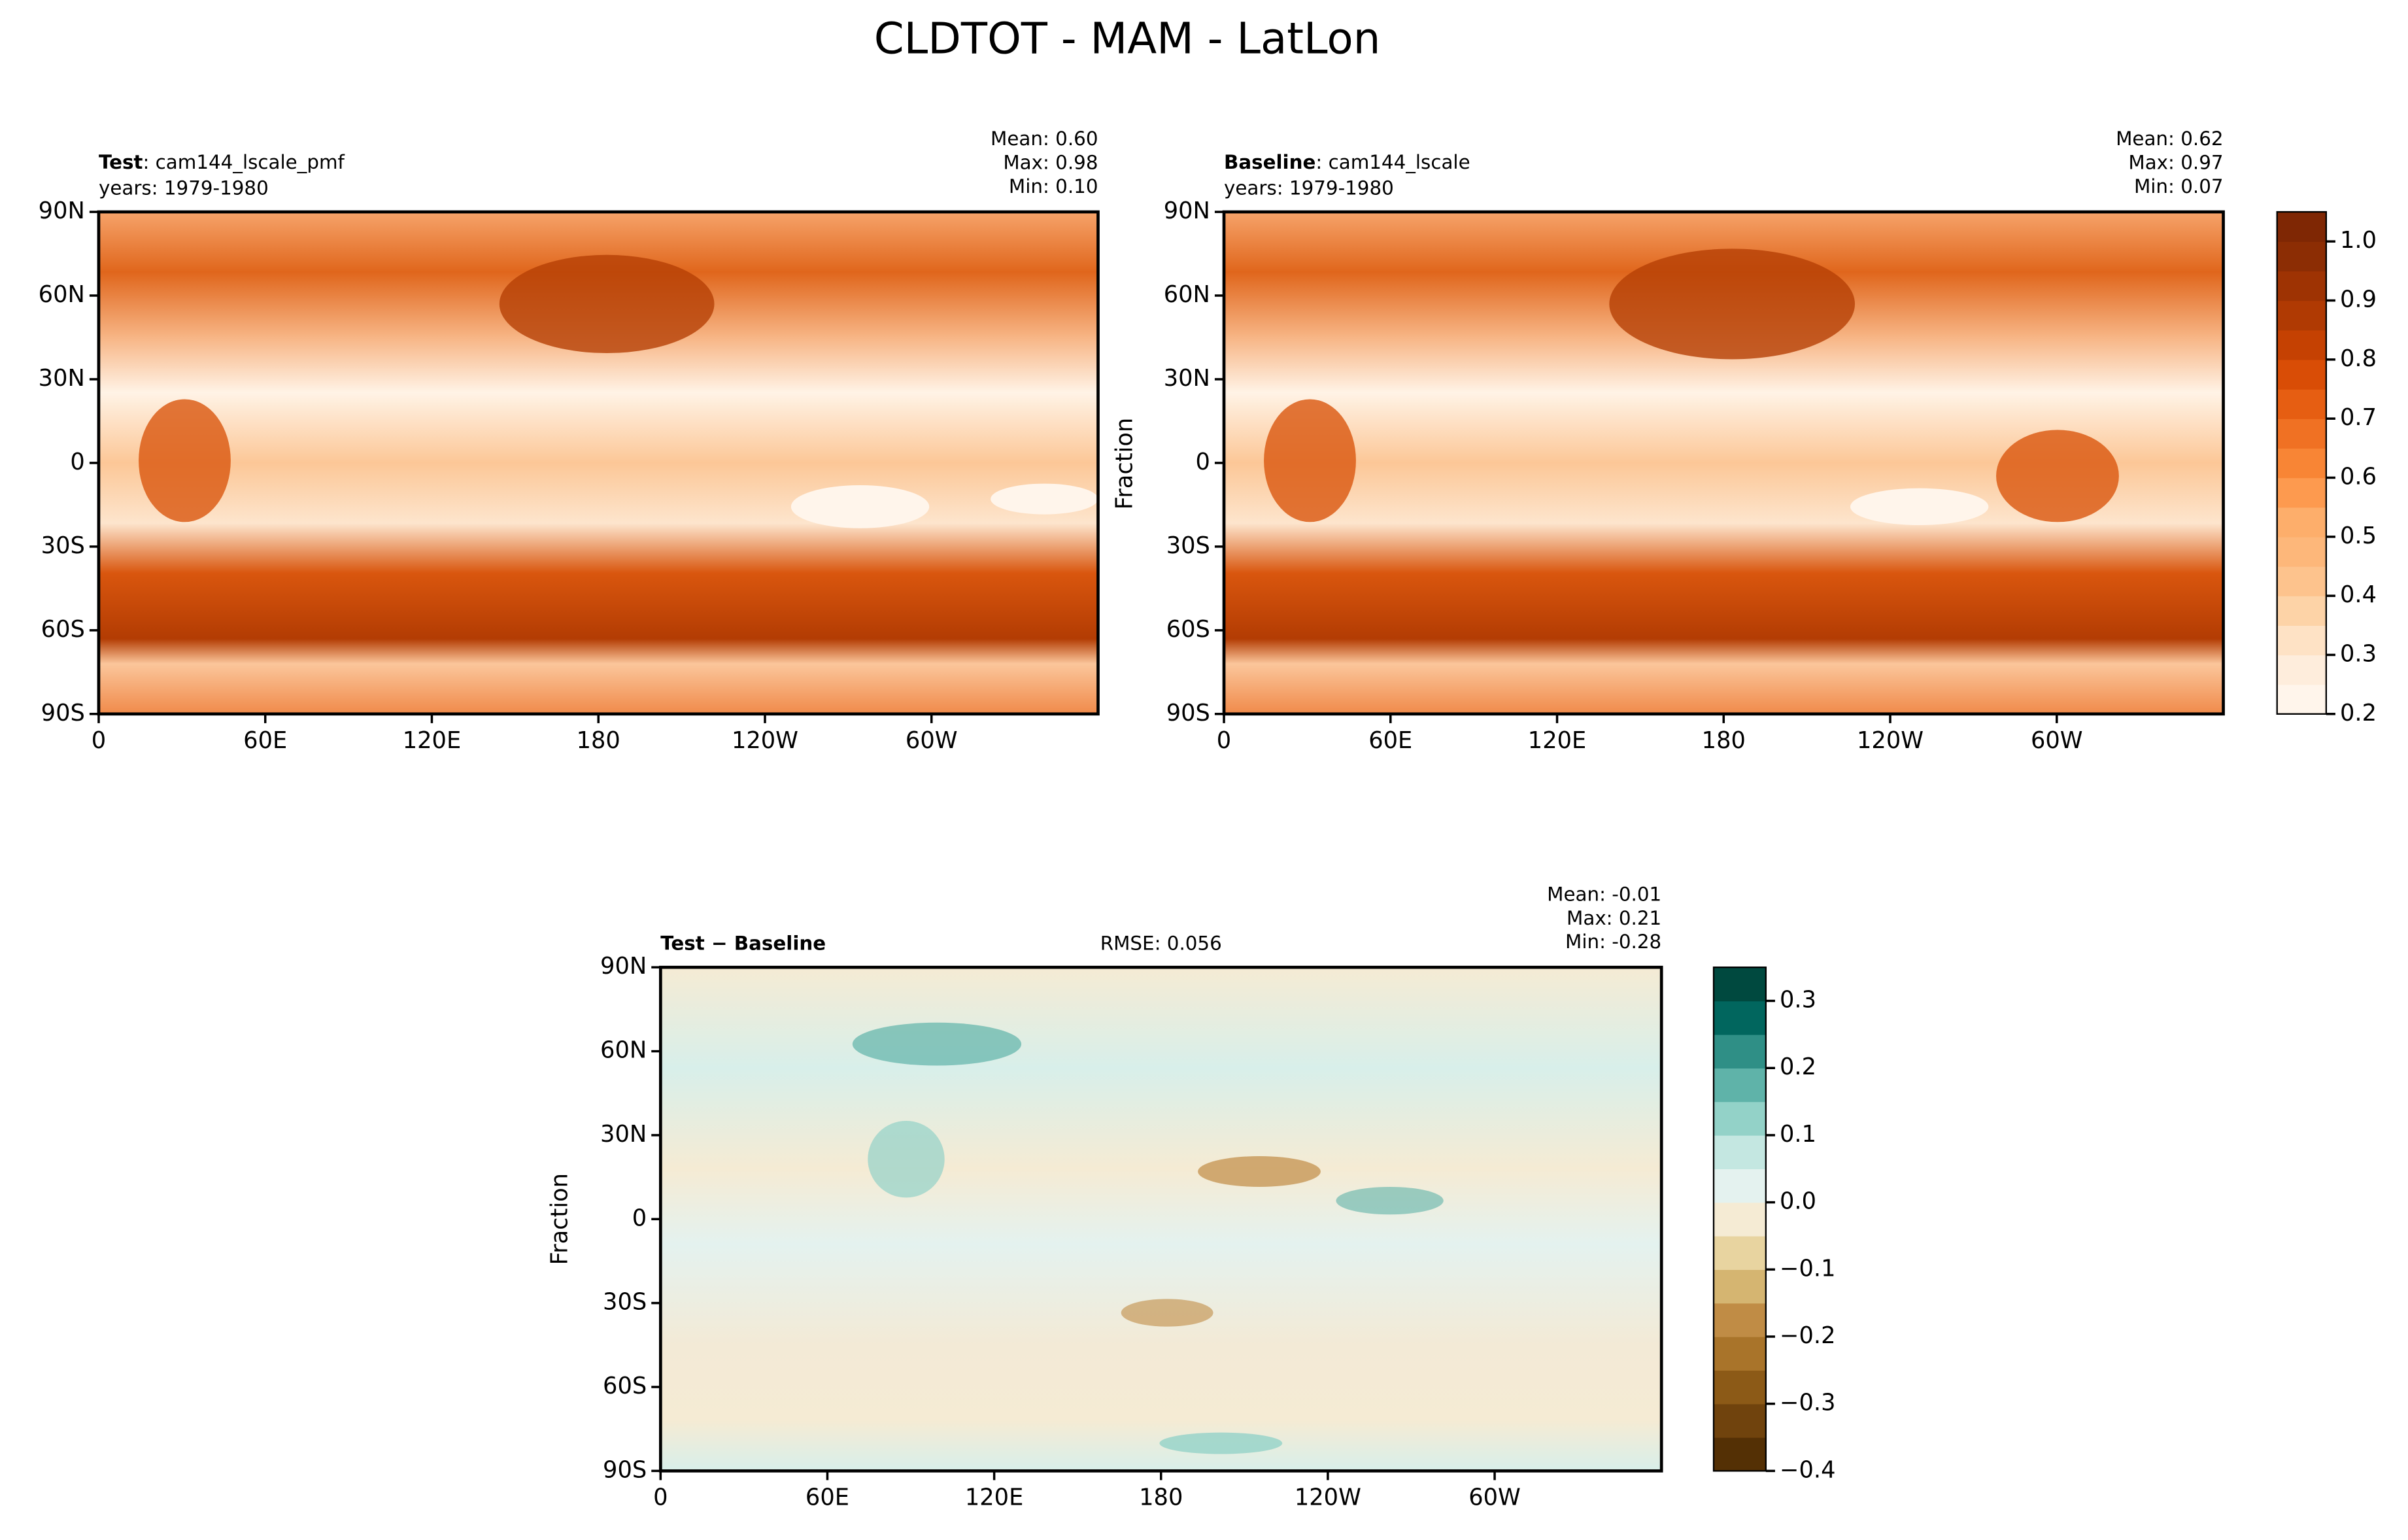  I want to click on diff-title: Test − Baseline, so click(743, 943).